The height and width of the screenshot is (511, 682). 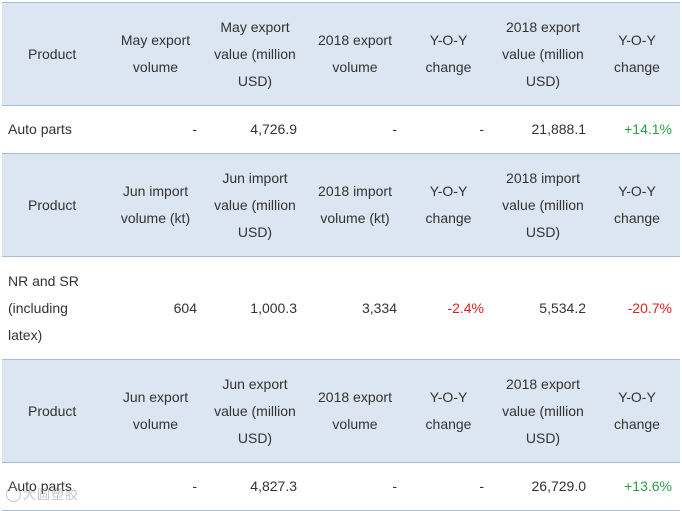 I want to click on data-cell: 1,000.3, so click(x=273, y=307).